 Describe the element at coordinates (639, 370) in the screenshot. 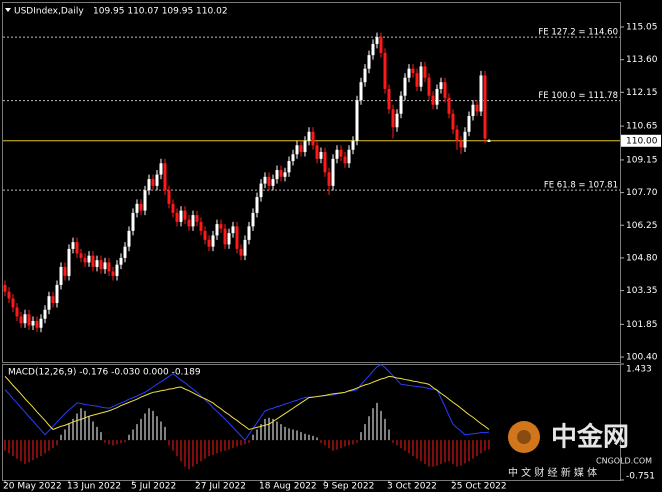

I see `y-tick-label: 1.433` at that location.